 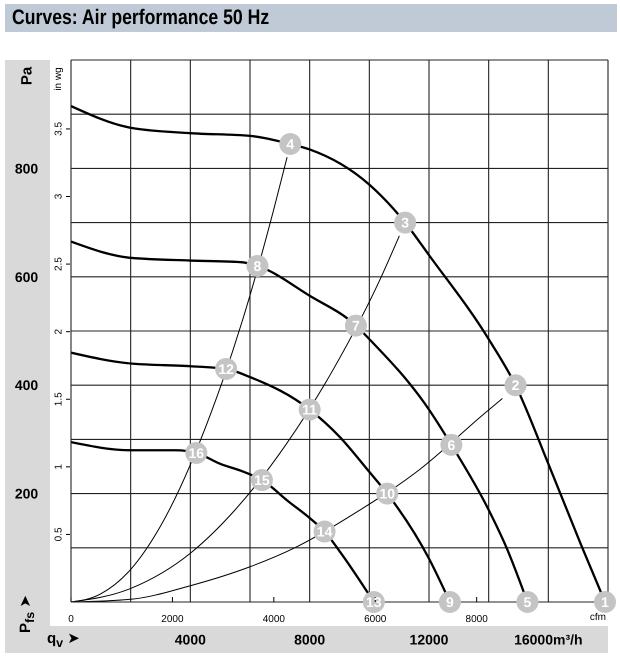 I want to click on y-tick-label: 400, so click(x=26, y=385).